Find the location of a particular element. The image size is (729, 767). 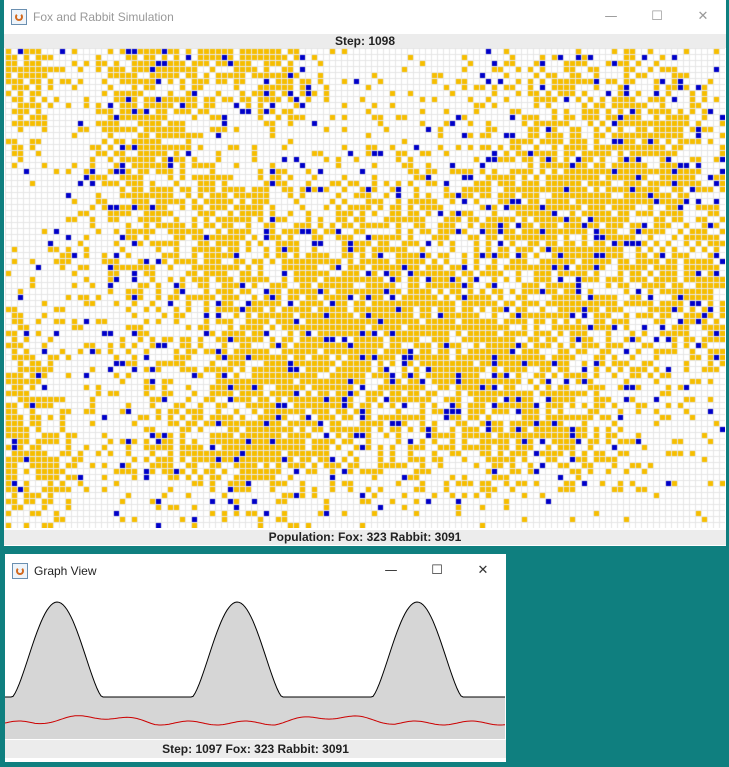

rabbit-area is located at coordinates (255, 670).